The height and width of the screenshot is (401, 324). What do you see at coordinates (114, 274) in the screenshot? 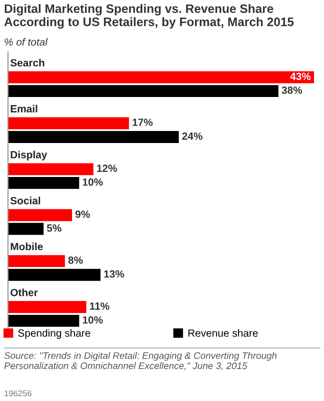
I see `data-label: 13%` at bounding box center [114, 274].